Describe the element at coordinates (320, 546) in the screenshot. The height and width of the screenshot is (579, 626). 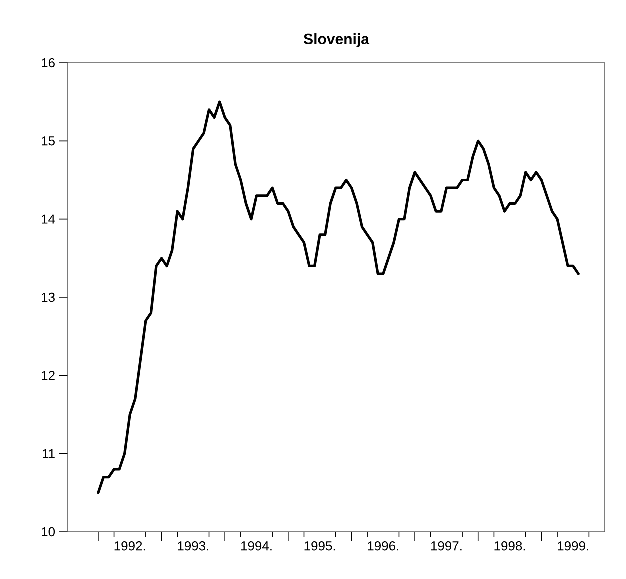
I see `x-tick-label: 1995.` at that location.